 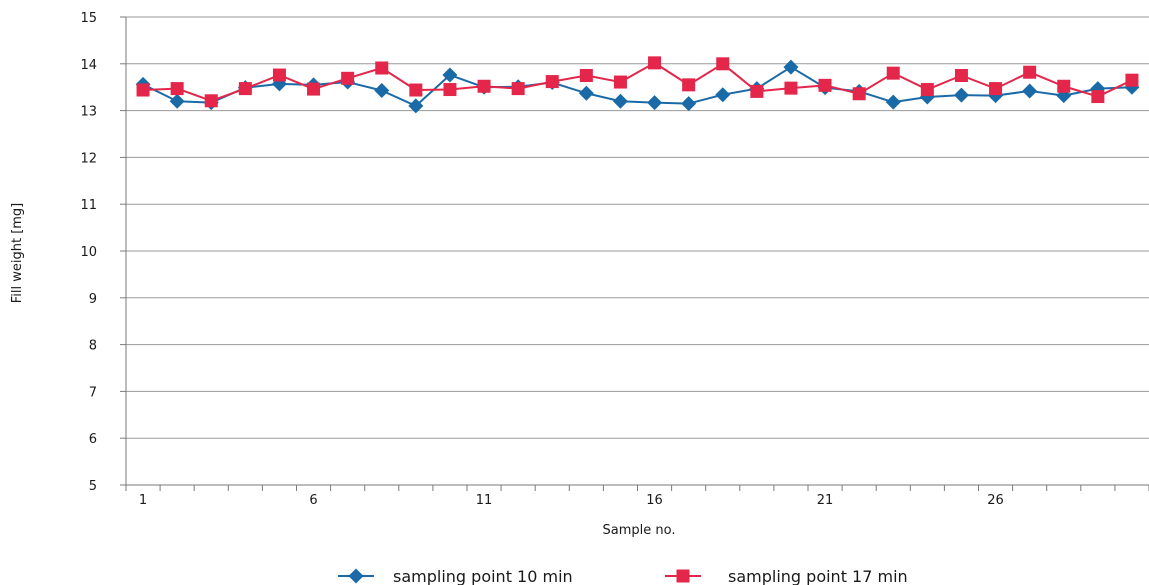 What do you see at coordinates (93, 392) in the screenshot?
I see `y-tick-label: 7` at bounding box center [93, 392].